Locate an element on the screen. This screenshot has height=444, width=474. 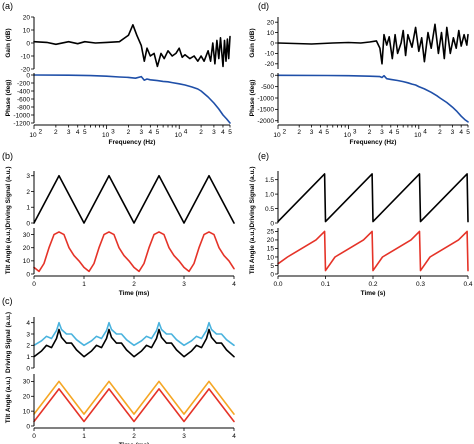
y-tick-label: 4 is located at coordinates (28, 323).